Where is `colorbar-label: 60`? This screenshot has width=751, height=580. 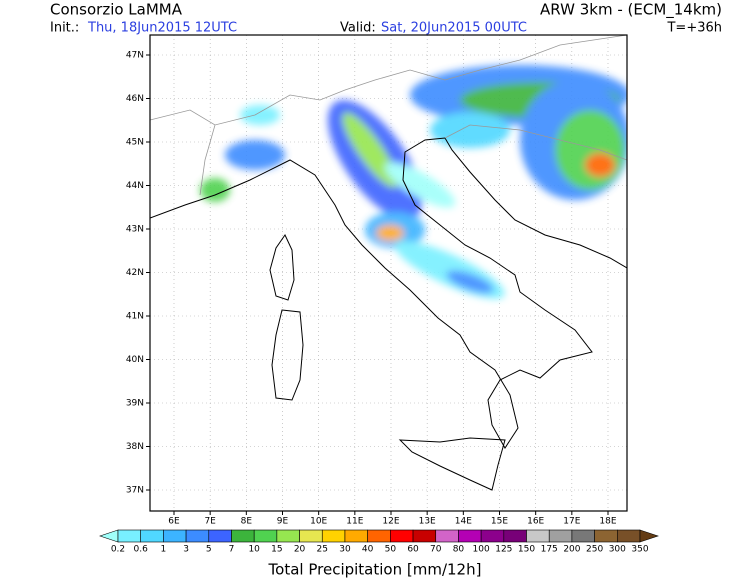
colorbar-label: 60 is located at coordinates (413, 550).